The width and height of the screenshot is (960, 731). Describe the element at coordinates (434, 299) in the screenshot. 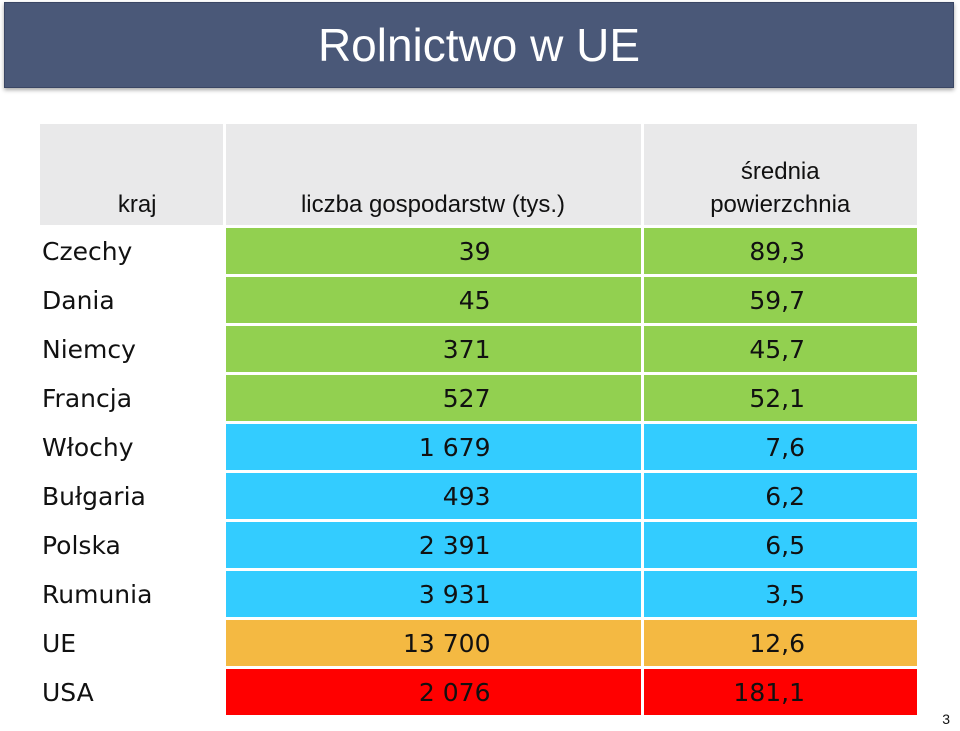

I see `cell-farms: 45` at that location.